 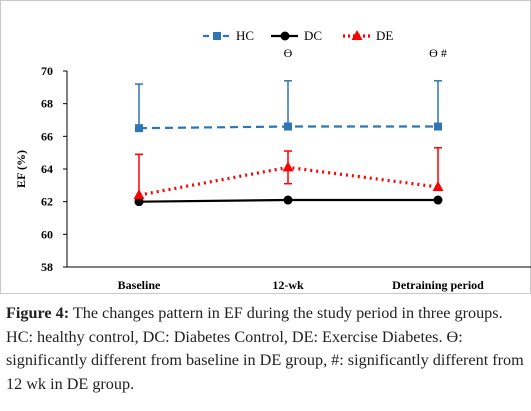 I want to click on significance-annotation: ϴ, so click(x=288, y=53).